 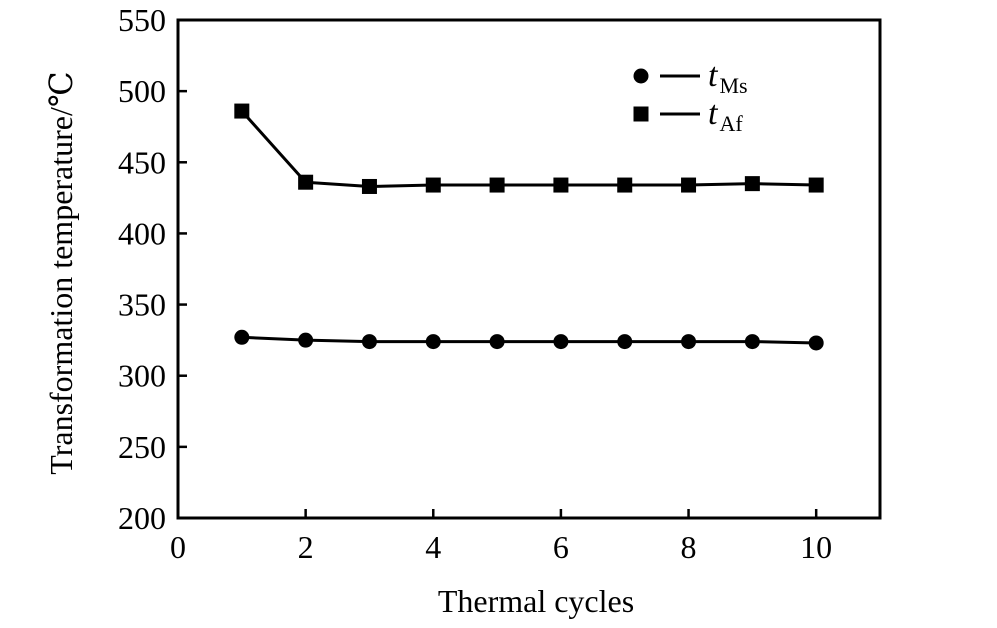 What do you see at coordinates (641, 76) in the screenshot?
I see `legend-circle-marker` at bounding box center [641, 76].